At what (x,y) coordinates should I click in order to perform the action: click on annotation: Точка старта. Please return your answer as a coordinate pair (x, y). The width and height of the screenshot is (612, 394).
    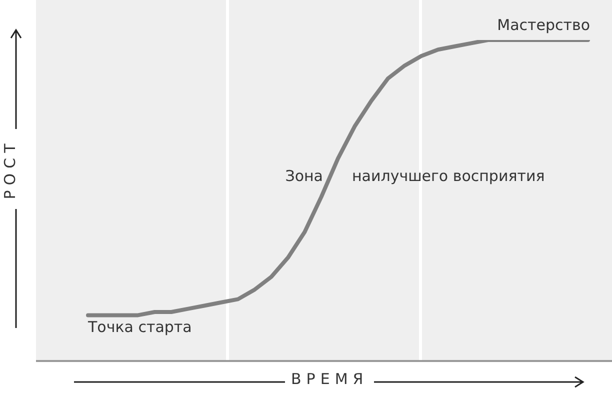
    Looking at the image, I should click on (139, 327).